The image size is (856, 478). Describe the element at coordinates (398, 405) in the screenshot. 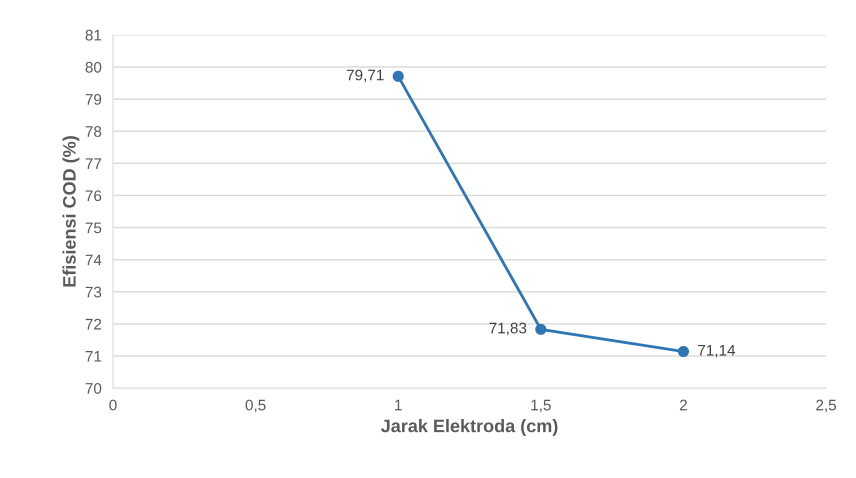

I see `x-tick-label: 1` at that location.